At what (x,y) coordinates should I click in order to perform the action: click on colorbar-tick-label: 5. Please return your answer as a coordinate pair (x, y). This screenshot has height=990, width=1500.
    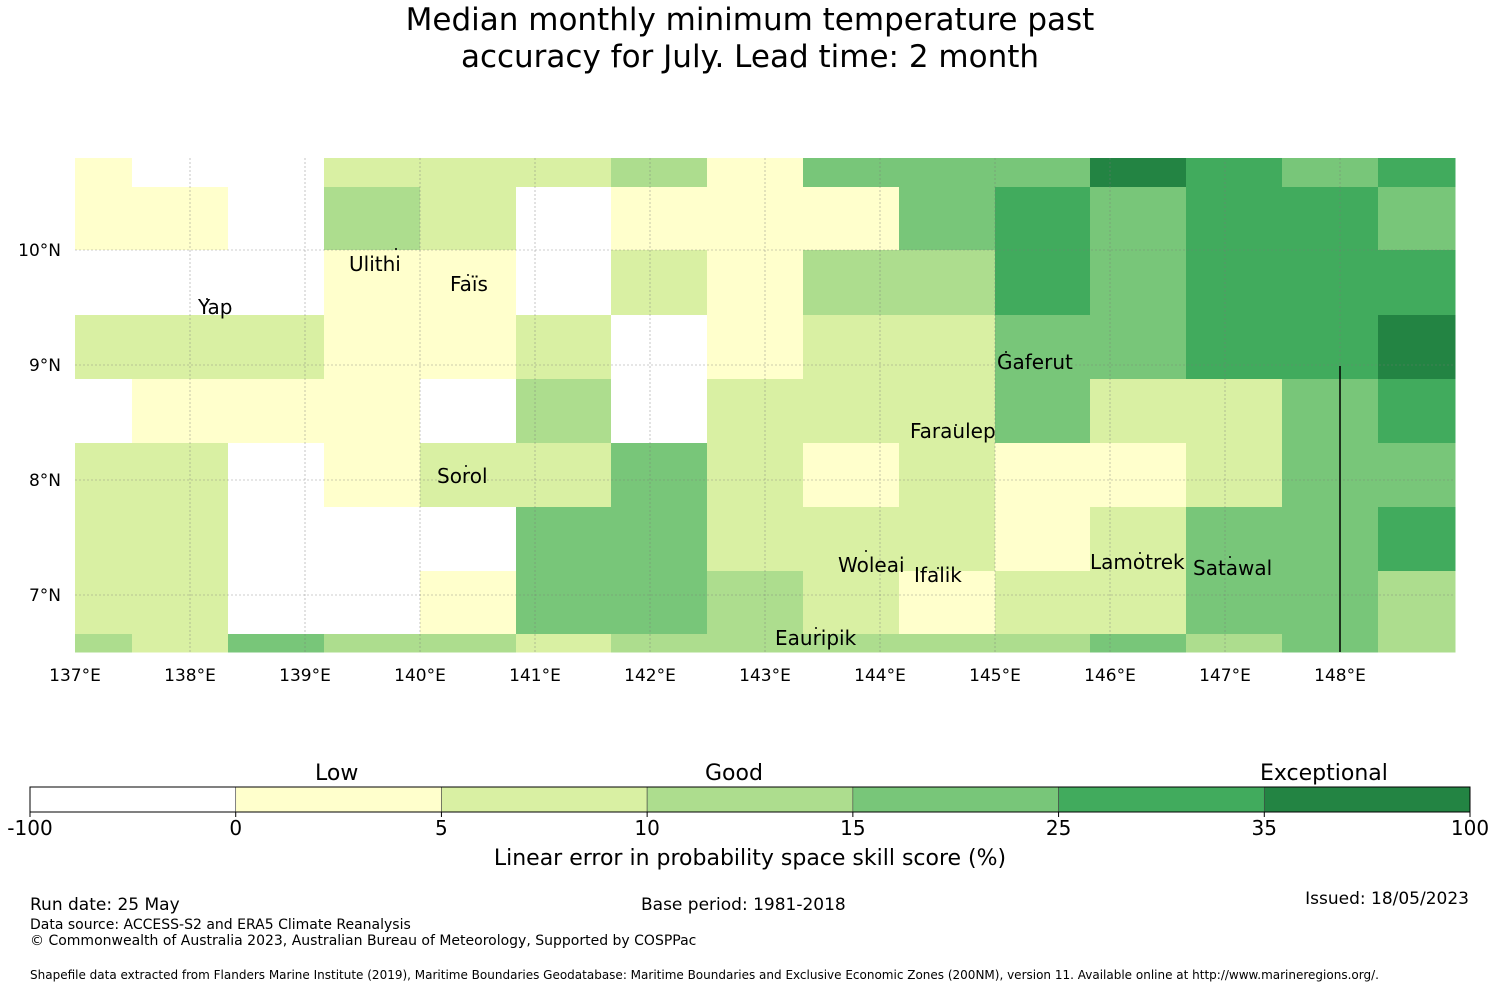
    Looking at the image, I should click on (441, 828).